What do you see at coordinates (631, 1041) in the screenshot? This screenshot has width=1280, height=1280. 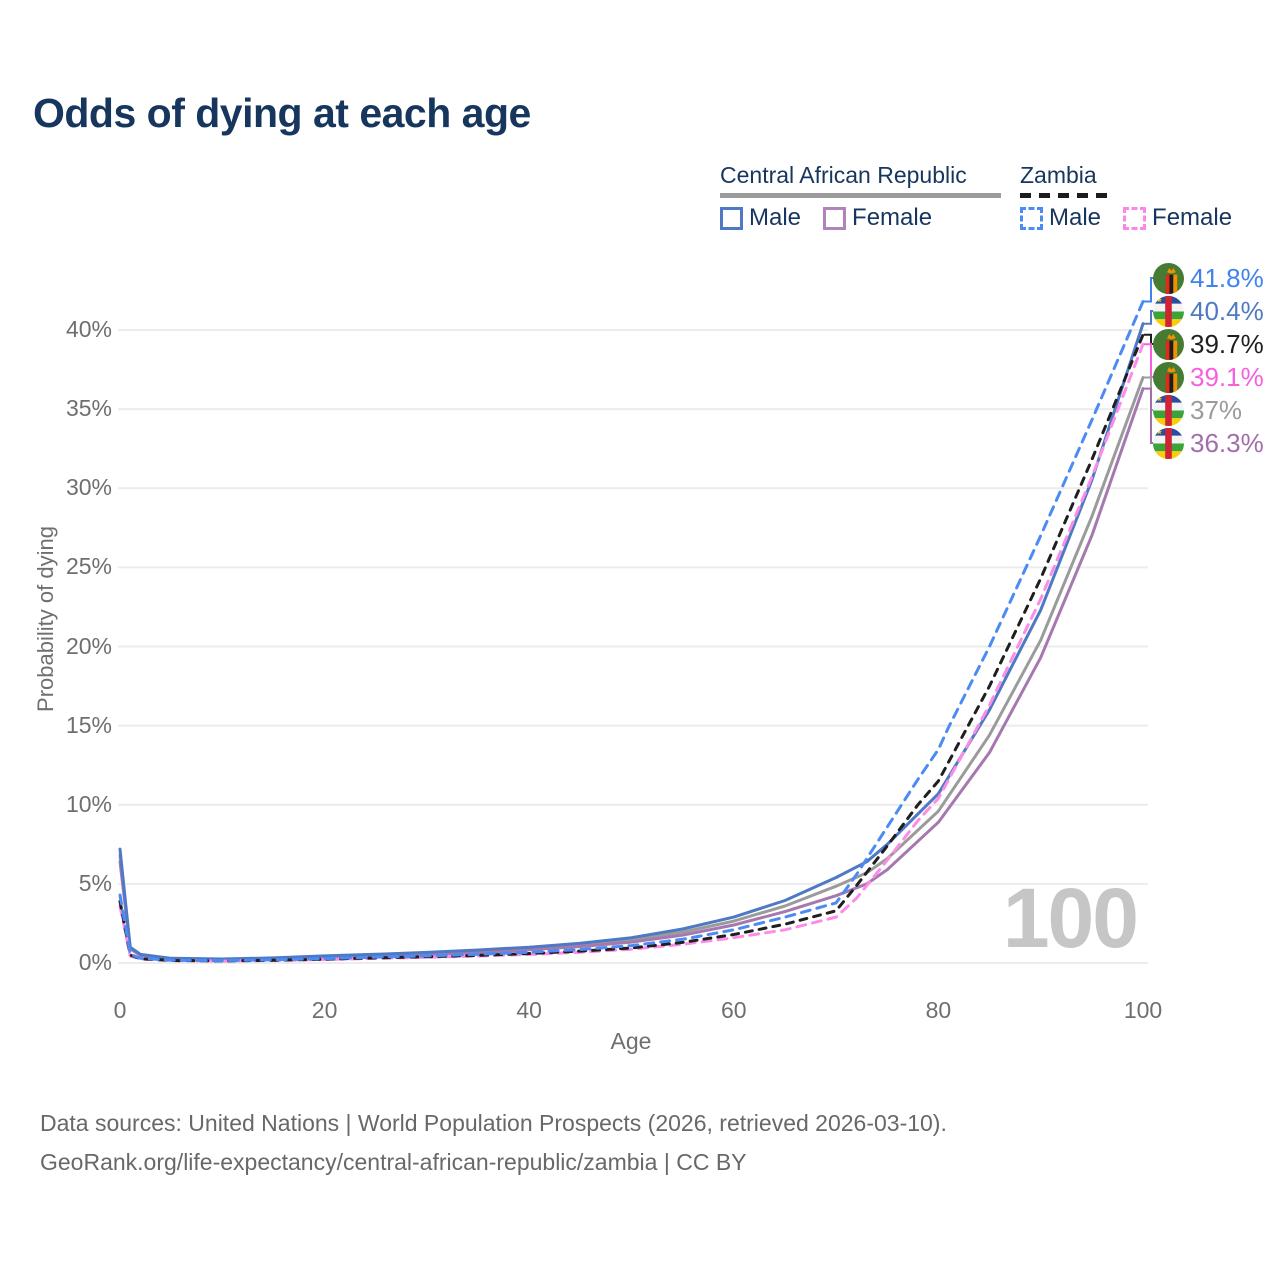 I see `x-axis-title: Age` at bounding box center [631, 1041].